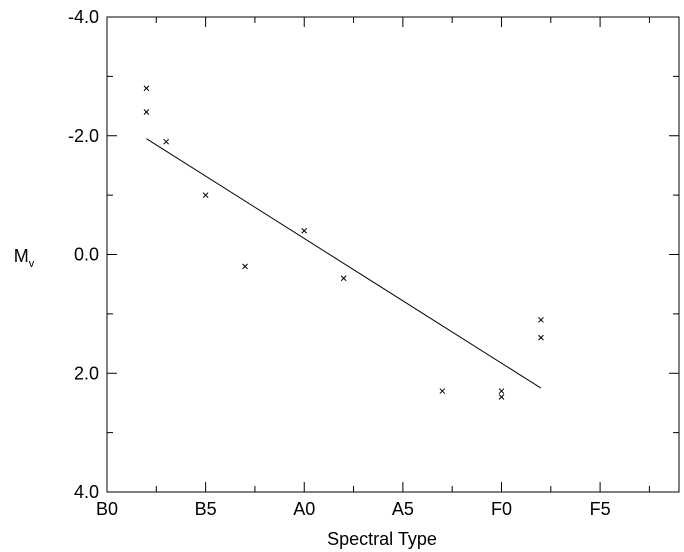  I want to click on x-tick-label: A5, so click(403, 509).